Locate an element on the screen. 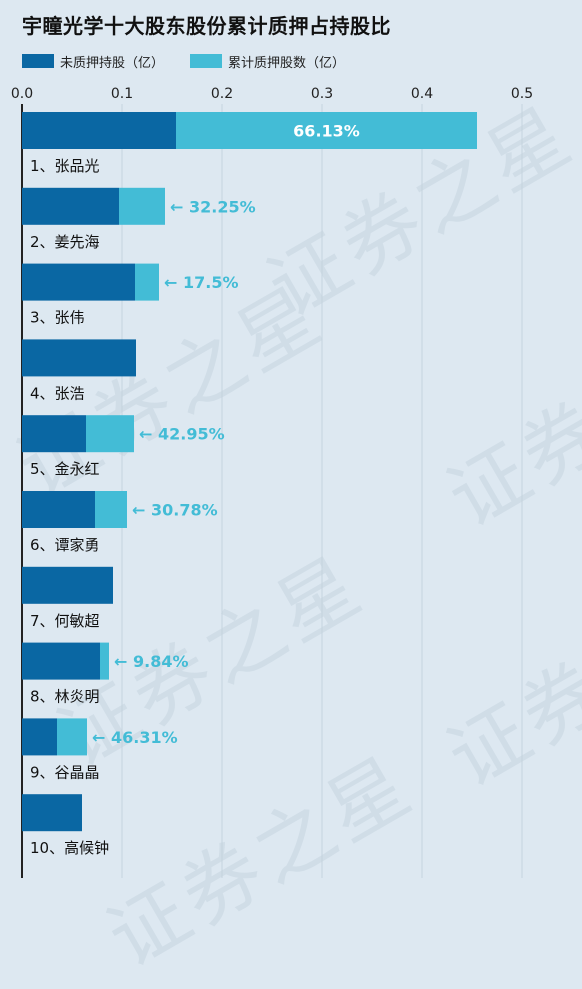  data-label: ← 17.5% is located at coordinates (201, 282).